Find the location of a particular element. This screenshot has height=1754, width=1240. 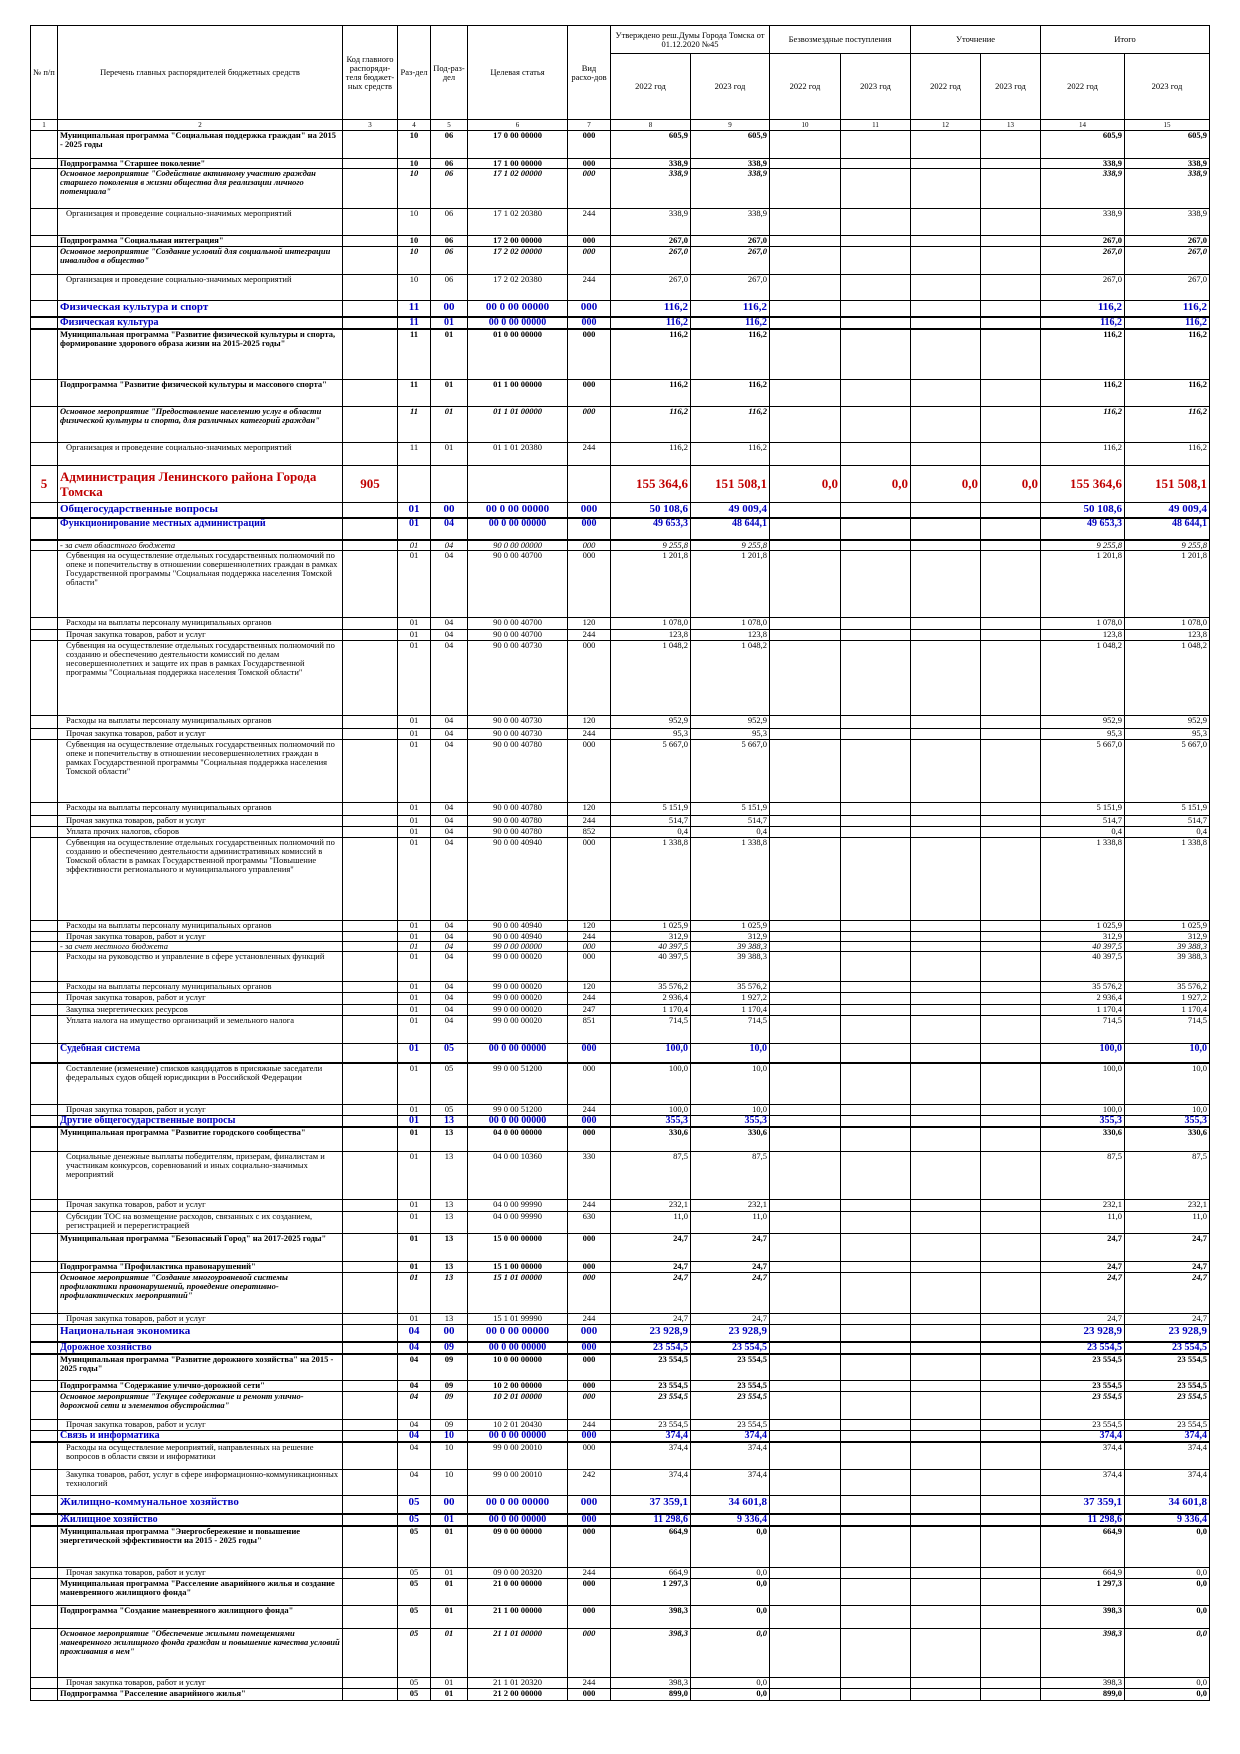

amount-cell: 5 151,9 is located at coordinates (730, 809).